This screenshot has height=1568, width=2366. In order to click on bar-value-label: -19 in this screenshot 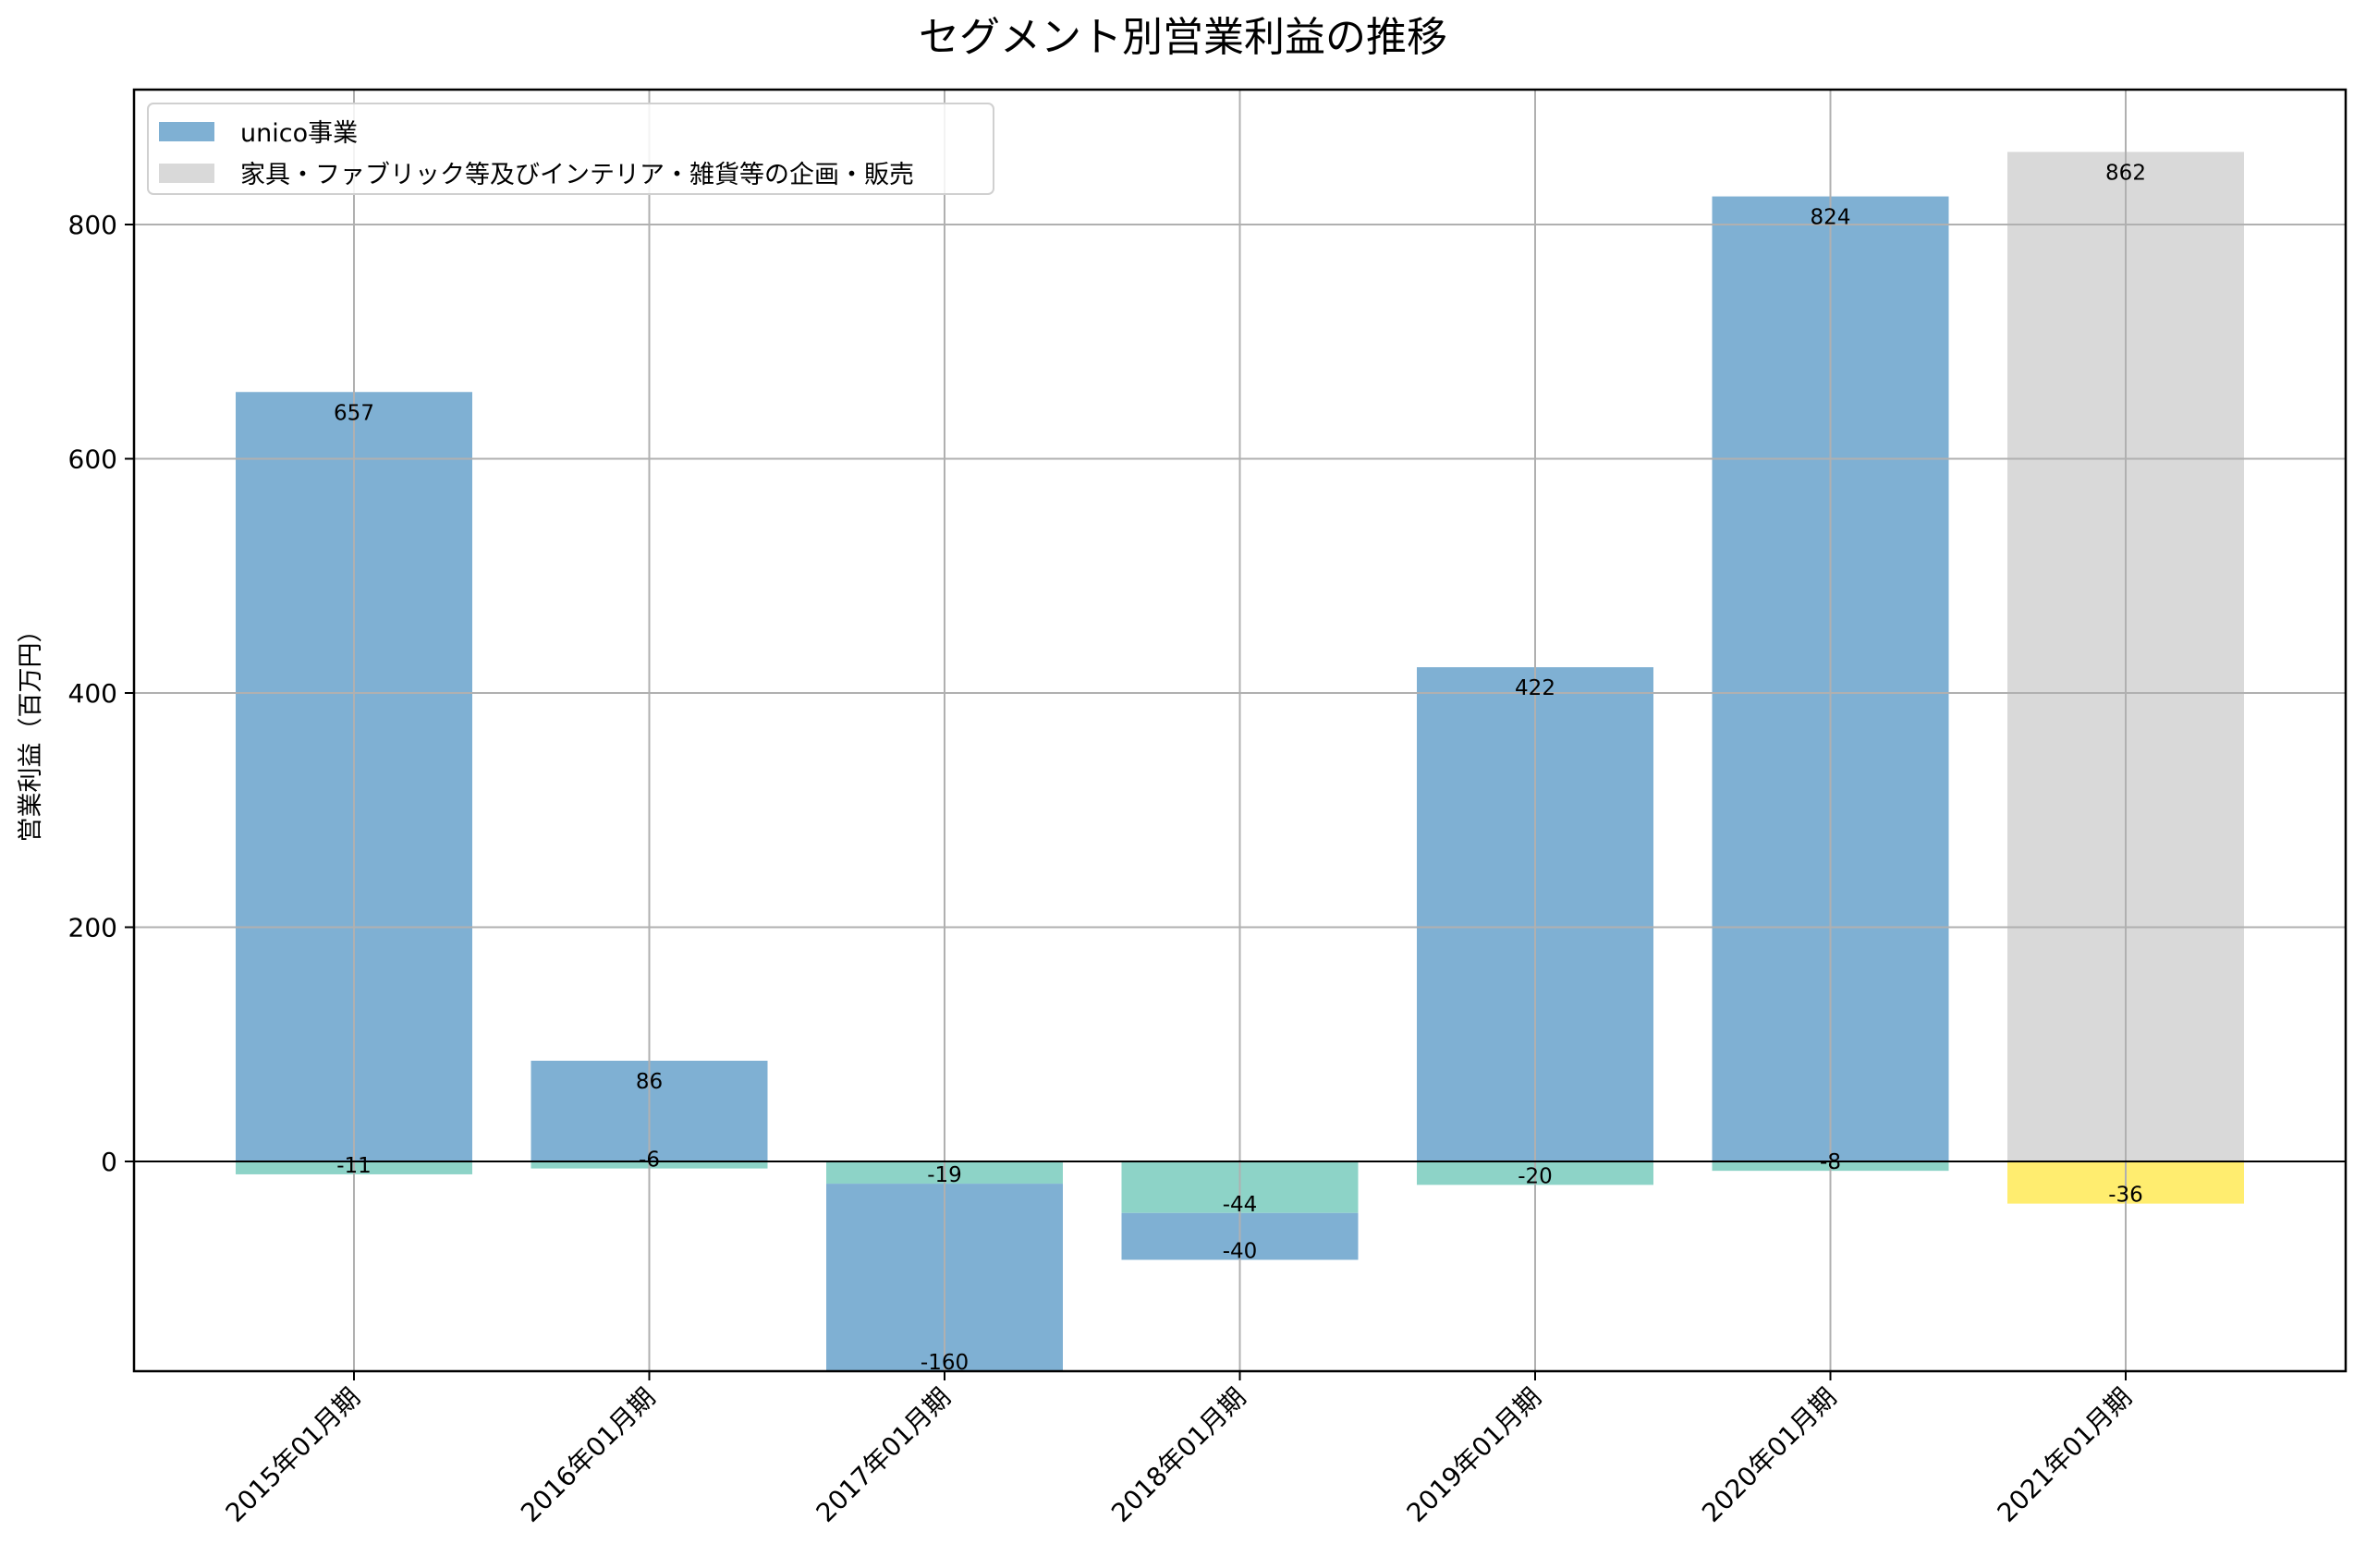, I will do `click(944, 1175)`.